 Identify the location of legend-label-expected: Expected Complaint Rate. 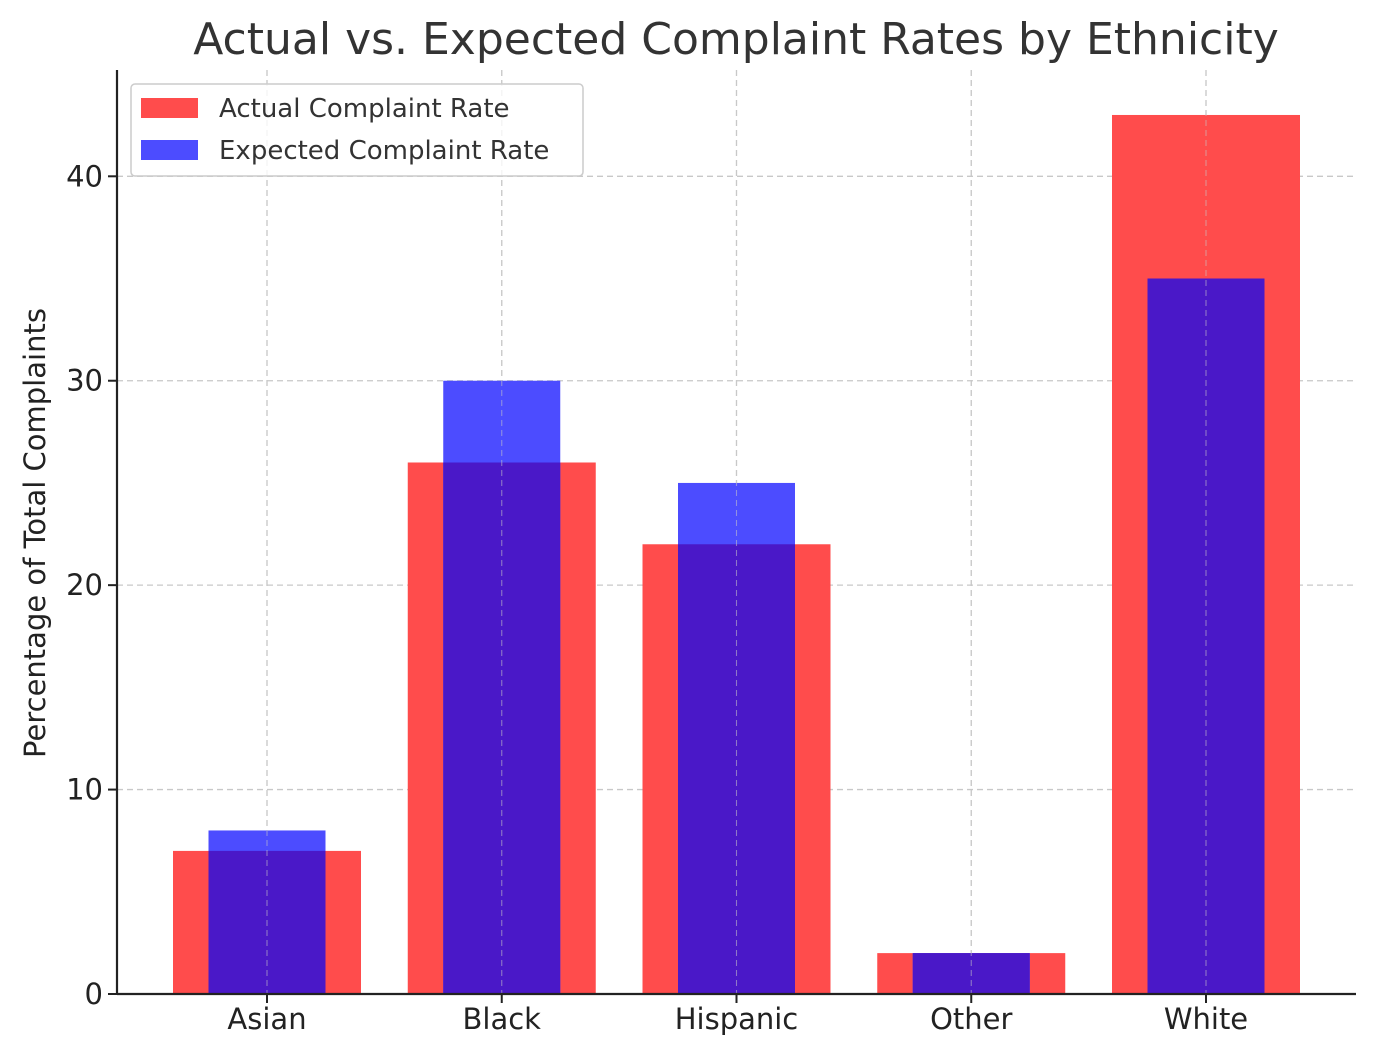
(384, 151).